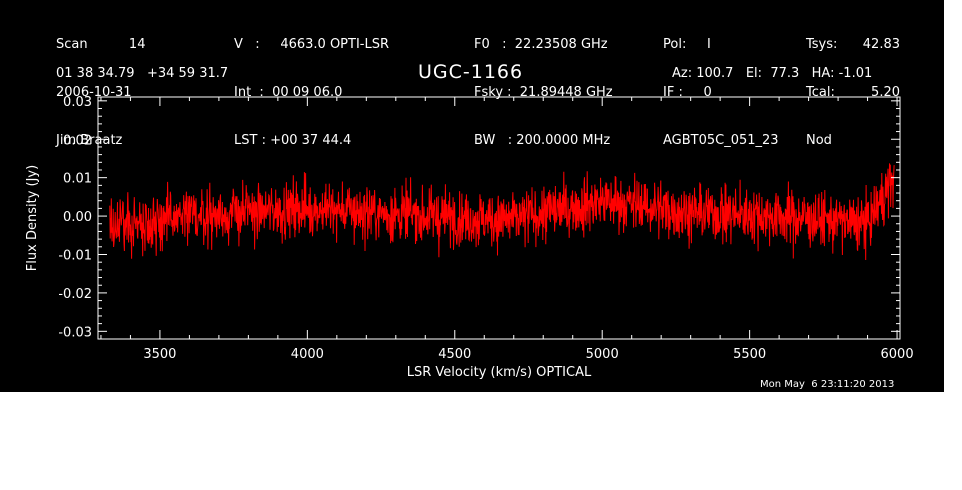 The height and width of the screenshot is (490, 962). I want to click on header-tcal-label: Tcal:, so click(820, 92).